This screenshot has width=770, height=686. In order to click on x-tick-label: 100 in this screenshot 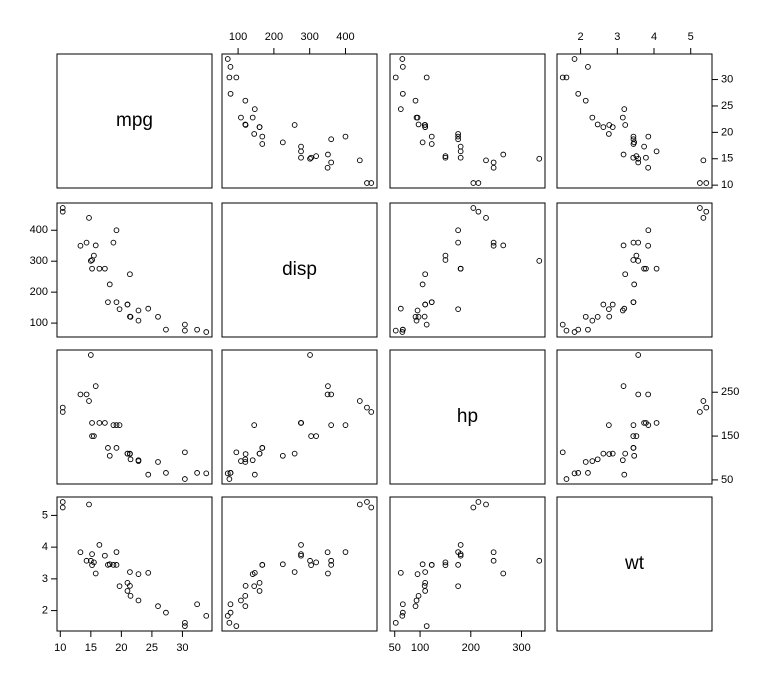, I will do `click(420, 648)`.